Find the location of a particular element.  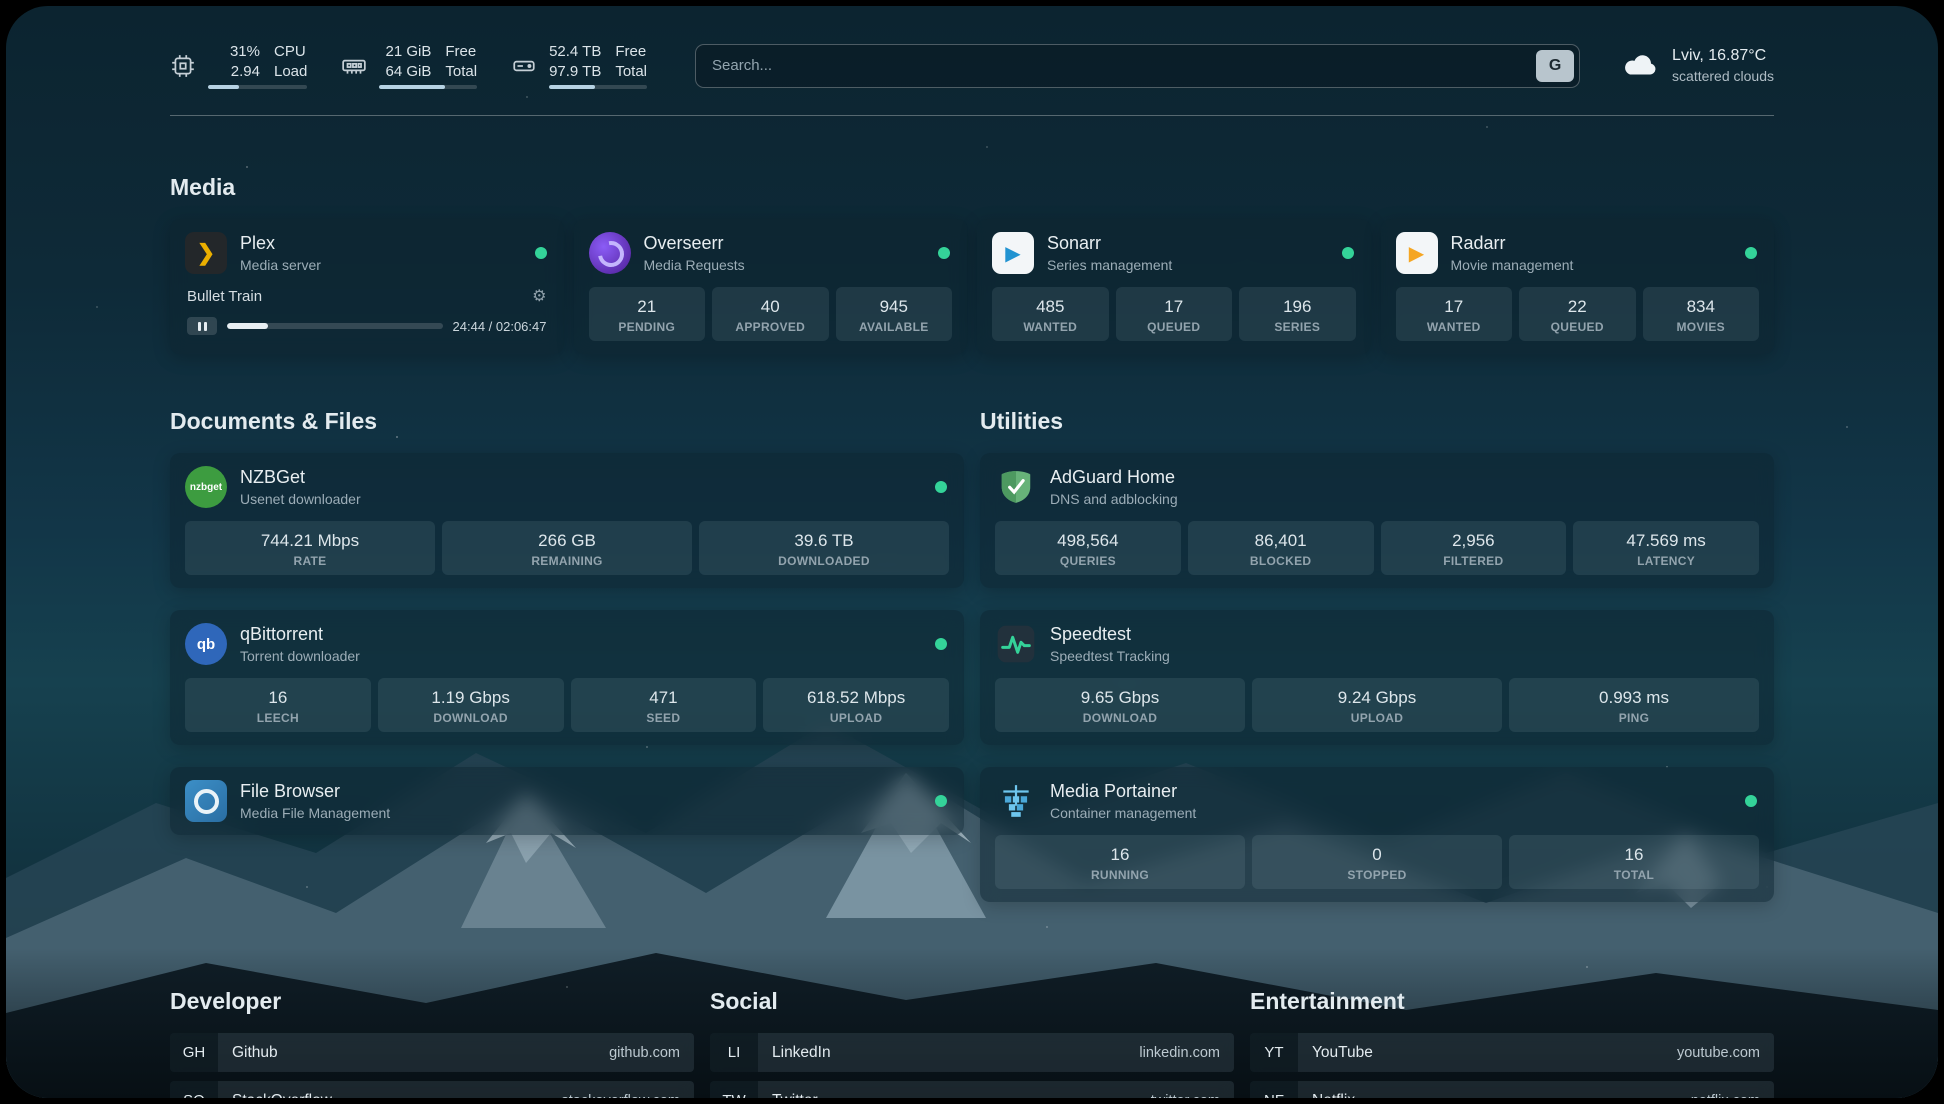

bookmark-name: LinkedIn is located at coordinates (801, 1052).